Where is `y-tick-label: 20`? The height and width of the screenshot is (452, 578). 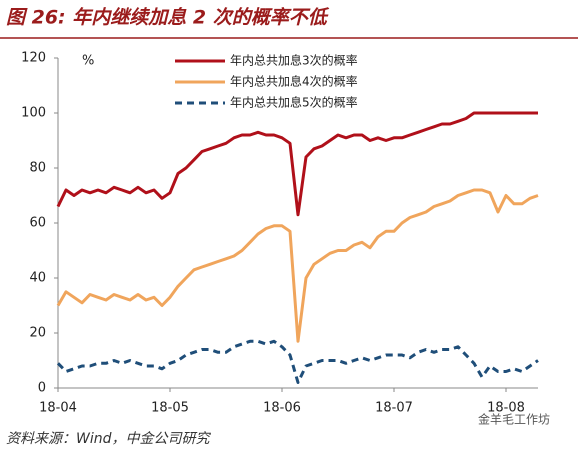
y-tick-label: 20 is located at coordinates (37, 333).